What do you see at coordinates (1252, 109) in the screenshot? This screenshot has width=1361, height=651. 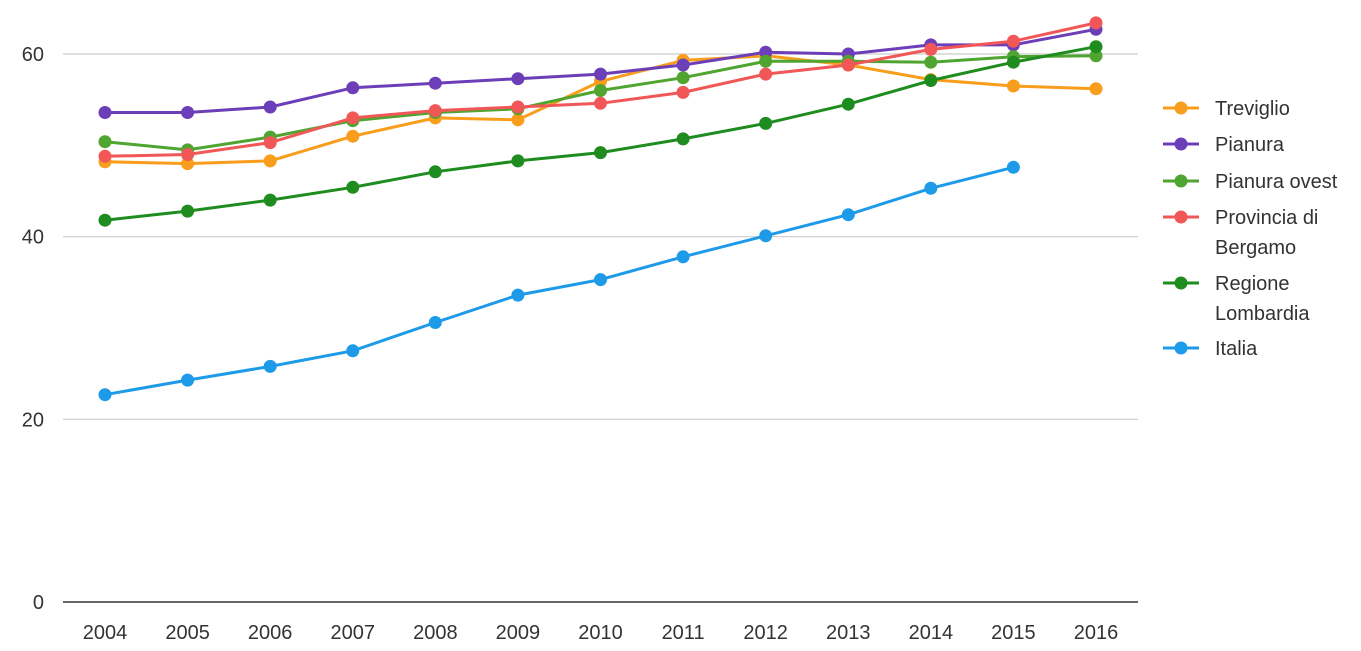 I see `legend-label: Treviglio` at bounding box center [1252, 109].